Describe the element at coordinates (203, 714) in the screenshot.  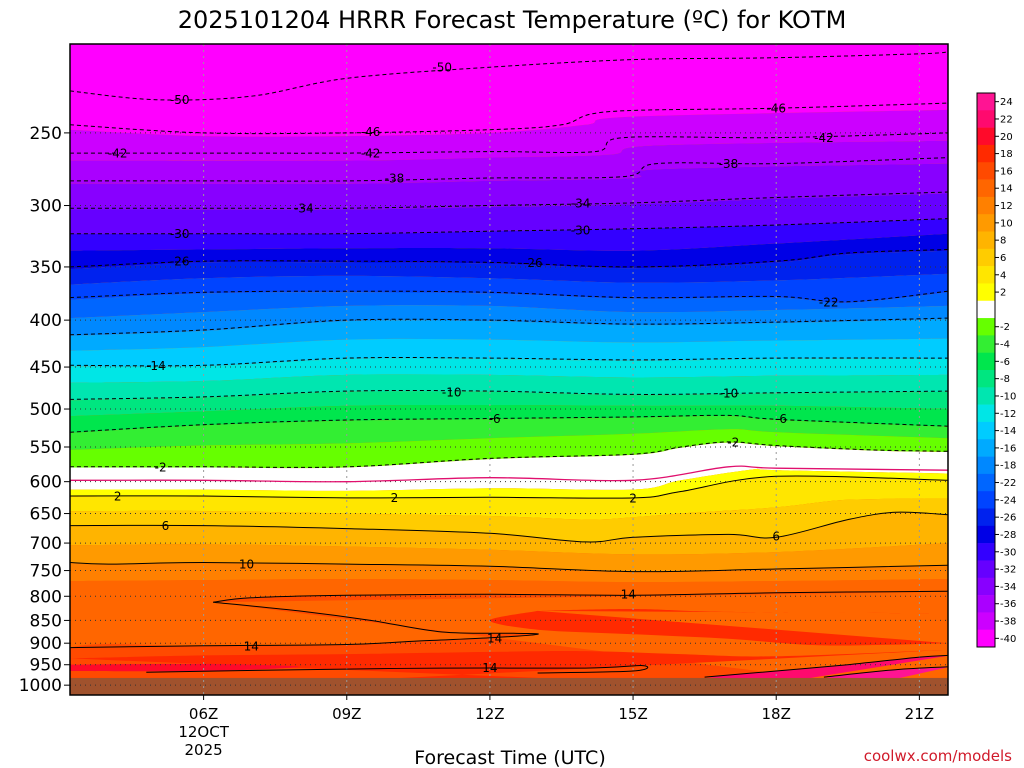
I see `x-tick-label: 06Z` at that location.